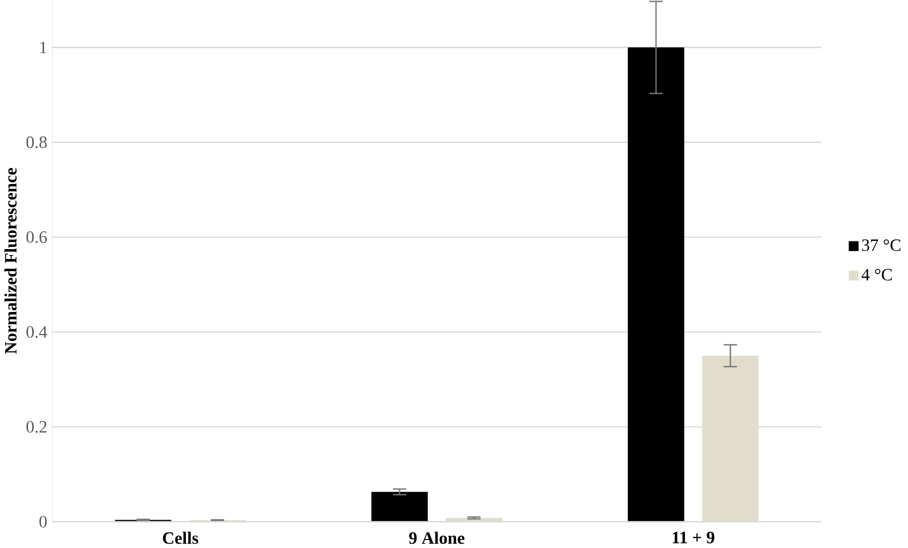  Describe the element at coordinates (36, 426) in the screenshot. I see `y-tick-label: 0.2` at that location.